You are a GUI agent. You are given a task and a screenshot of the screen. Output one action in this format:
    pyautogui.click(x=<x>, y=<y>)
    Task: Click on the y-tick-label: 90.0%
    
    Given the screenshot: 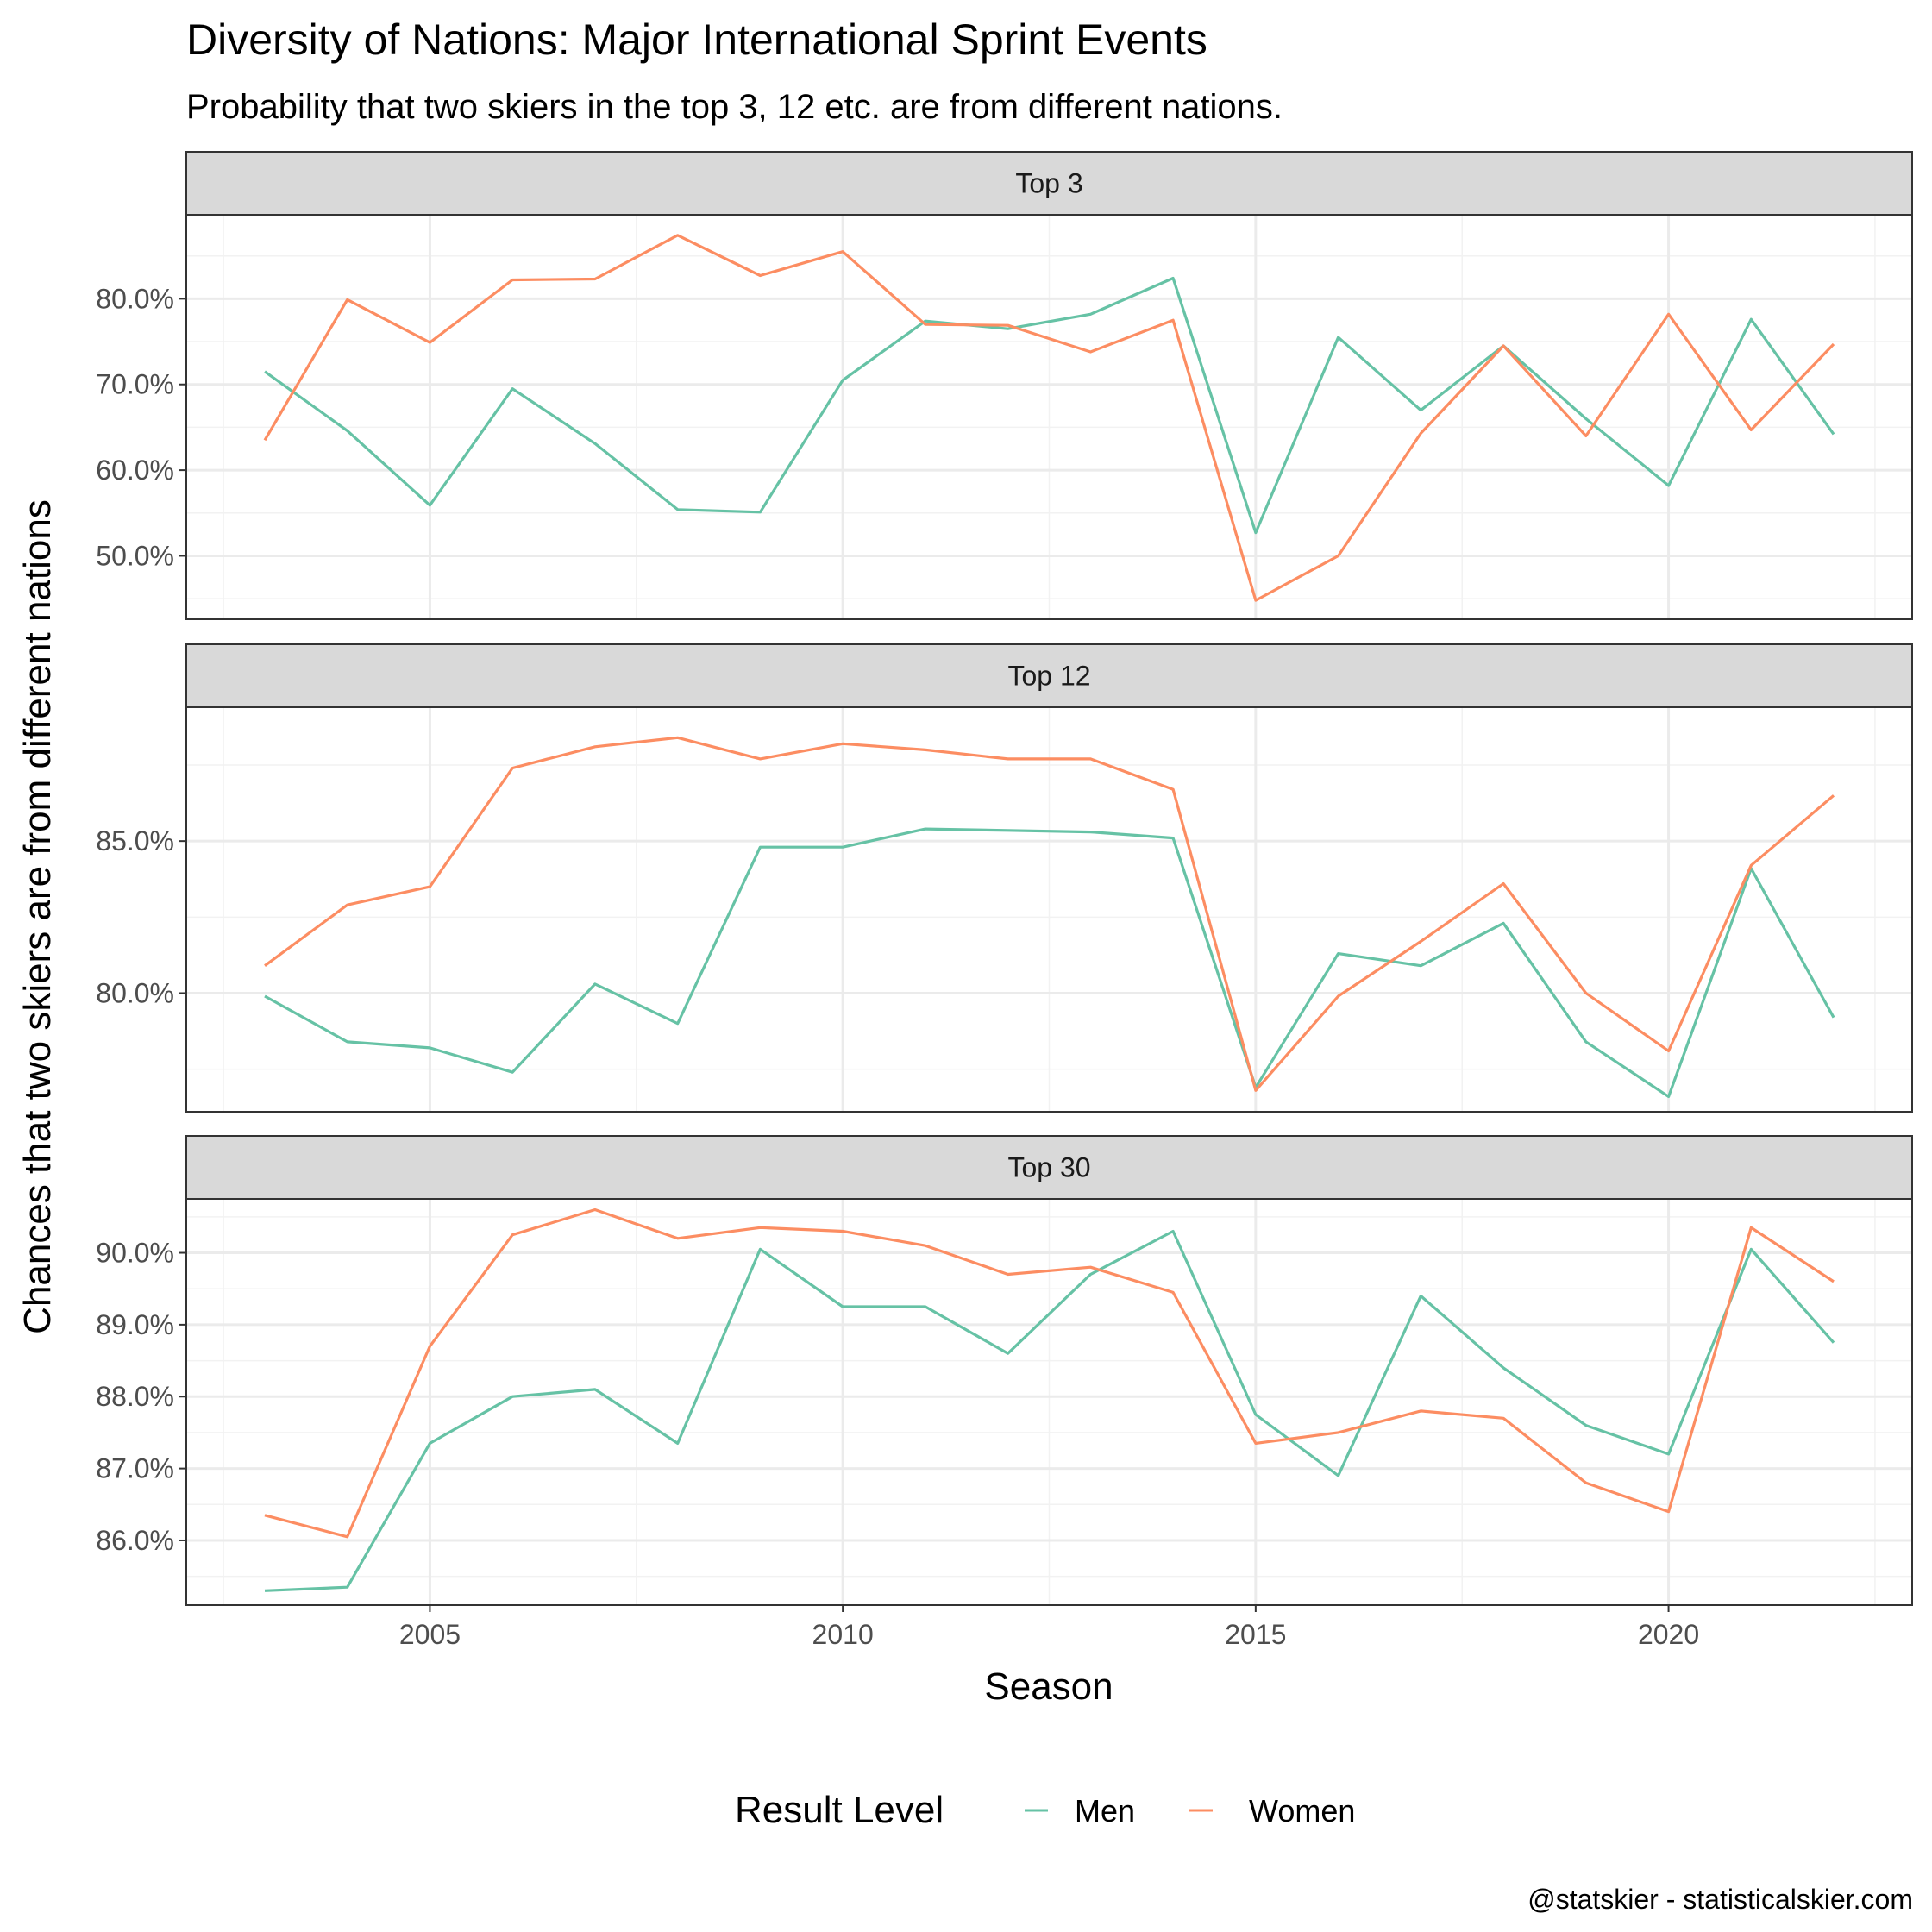 What is the action you would take?
    pyautogui.click(x=135, y=1254)
    